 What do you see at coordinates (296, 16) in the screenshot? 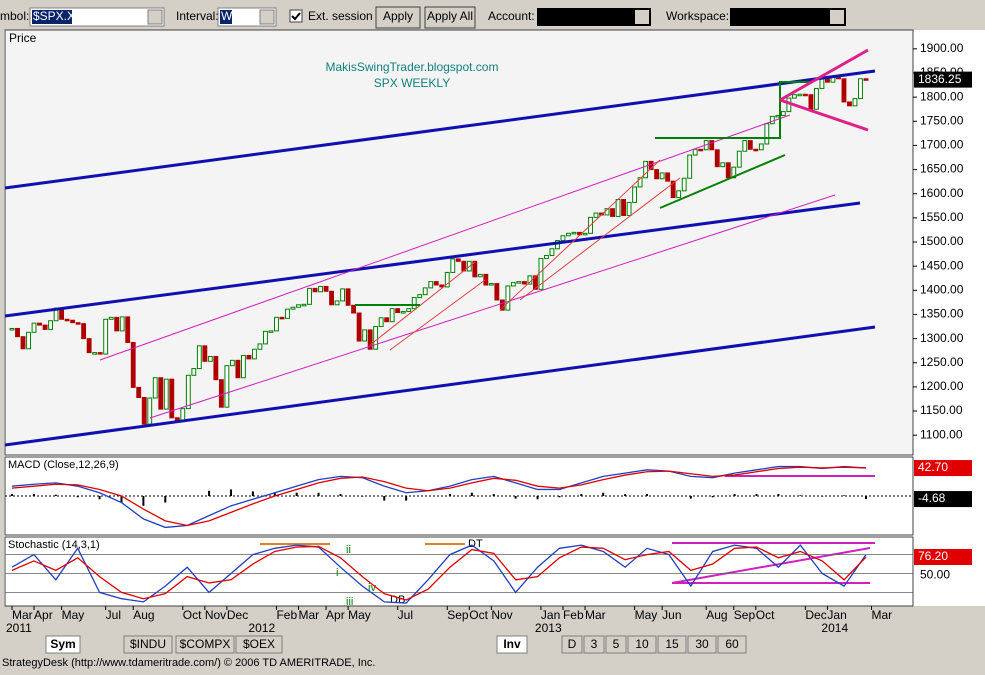
I see `checkbox` at bounding box center [296, 16].